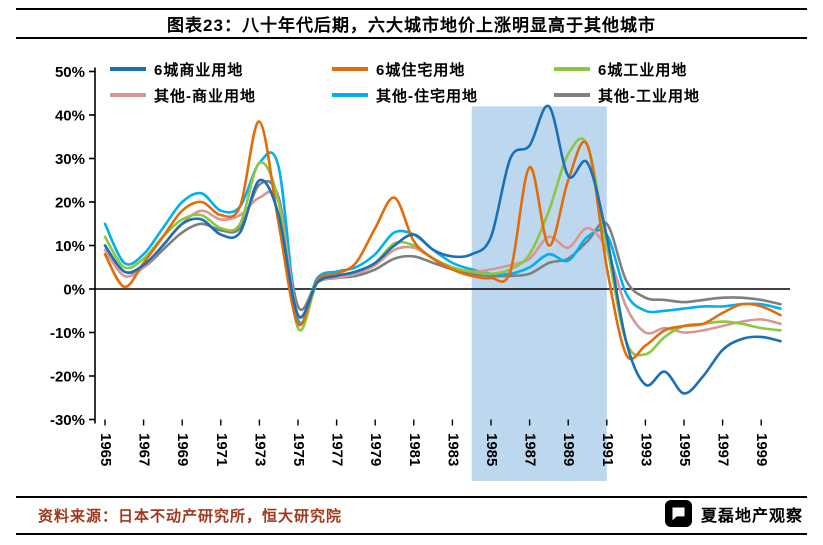 This screenshot has height=545, width=823. Describe the element at coordinates (452, 449) in the screenshot. I see `x-axis-label: 1983` at that location.